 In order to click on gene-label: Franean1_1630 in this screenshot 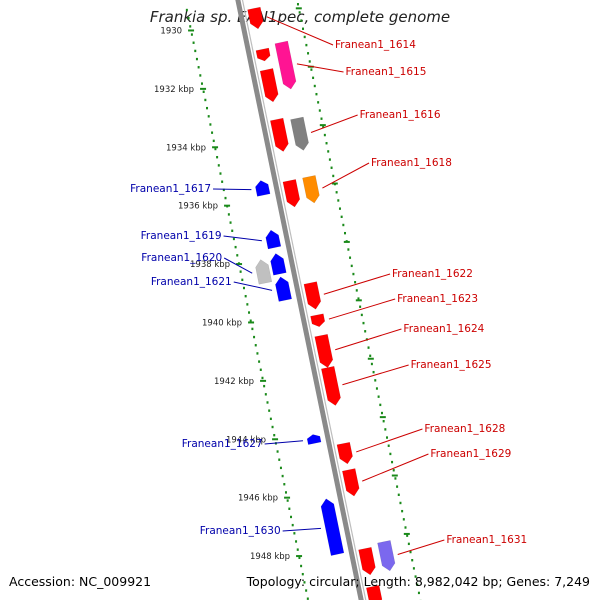, I will do `click(240, 531)`.